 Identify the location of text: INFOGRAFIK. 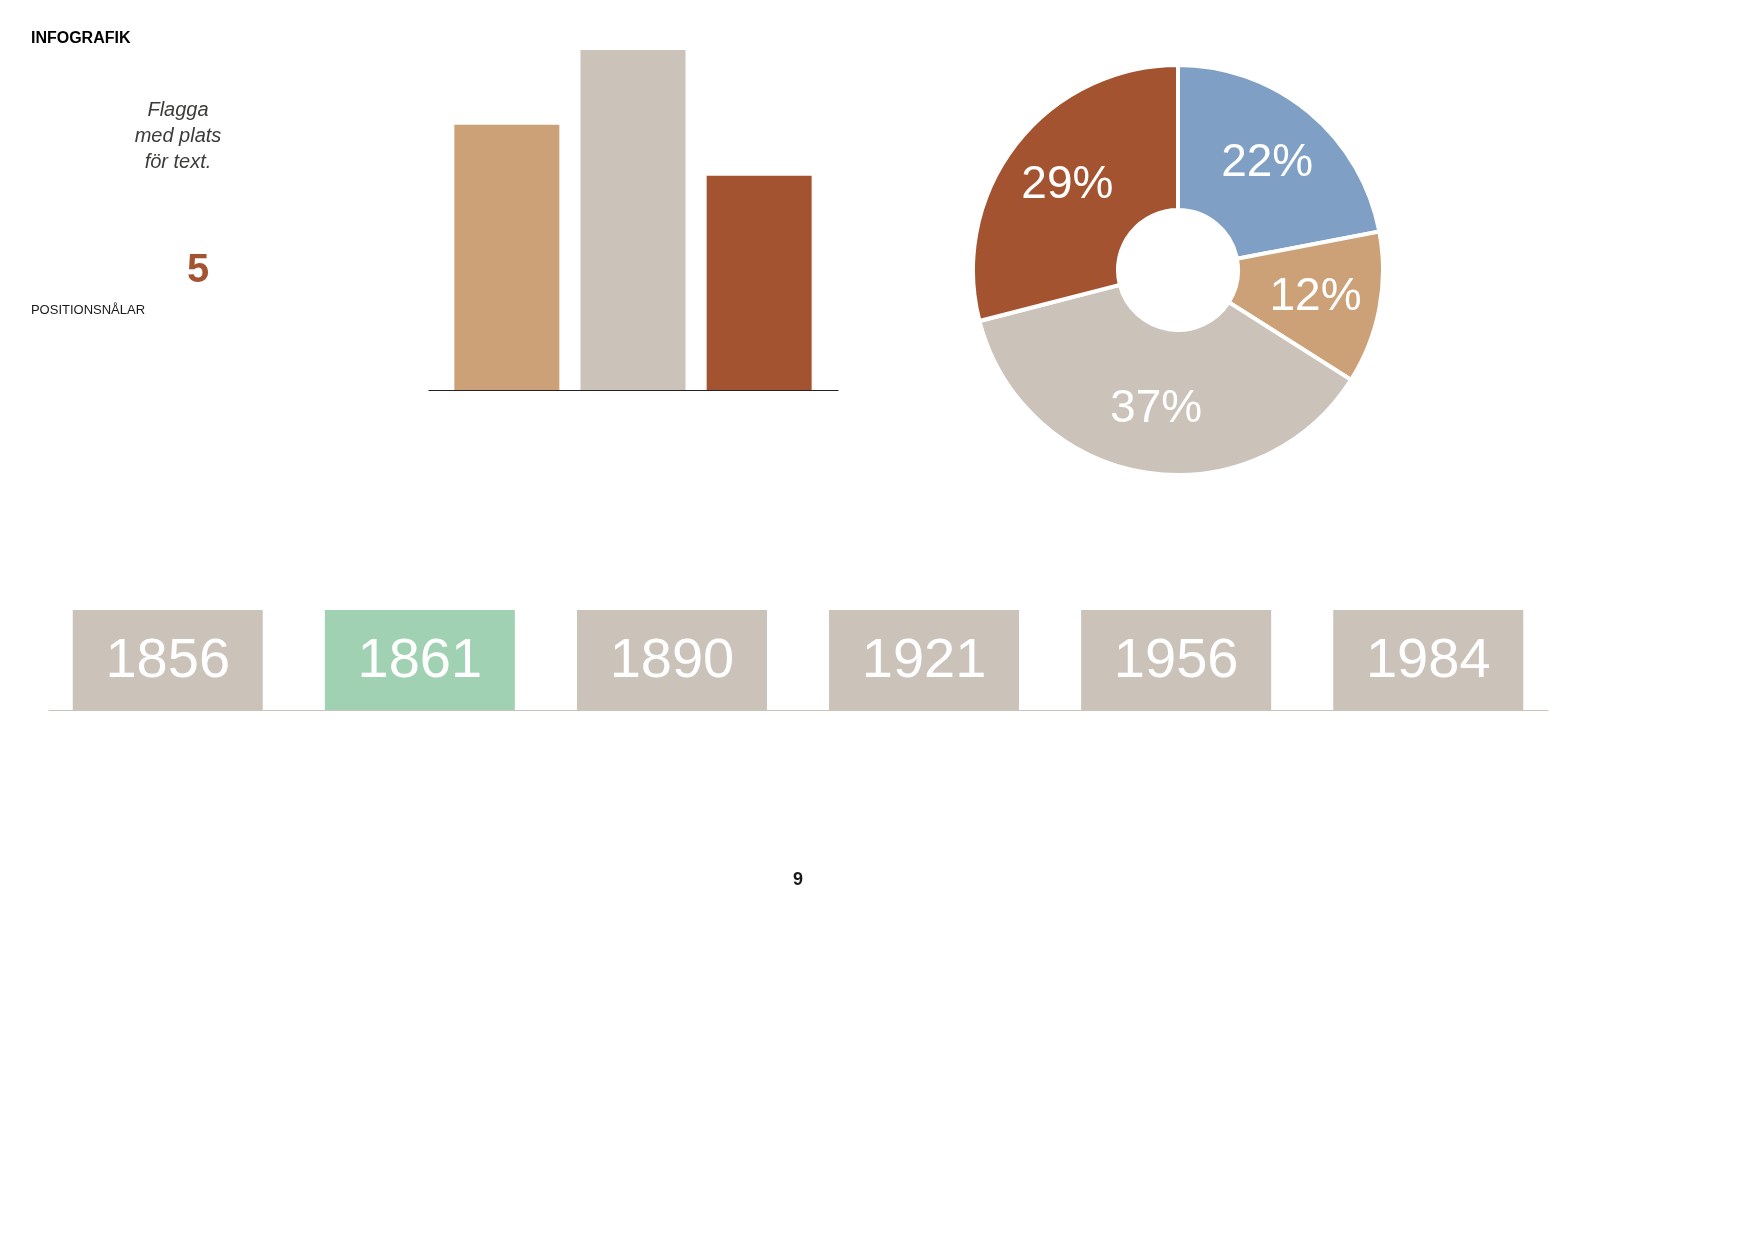
(80, 37).